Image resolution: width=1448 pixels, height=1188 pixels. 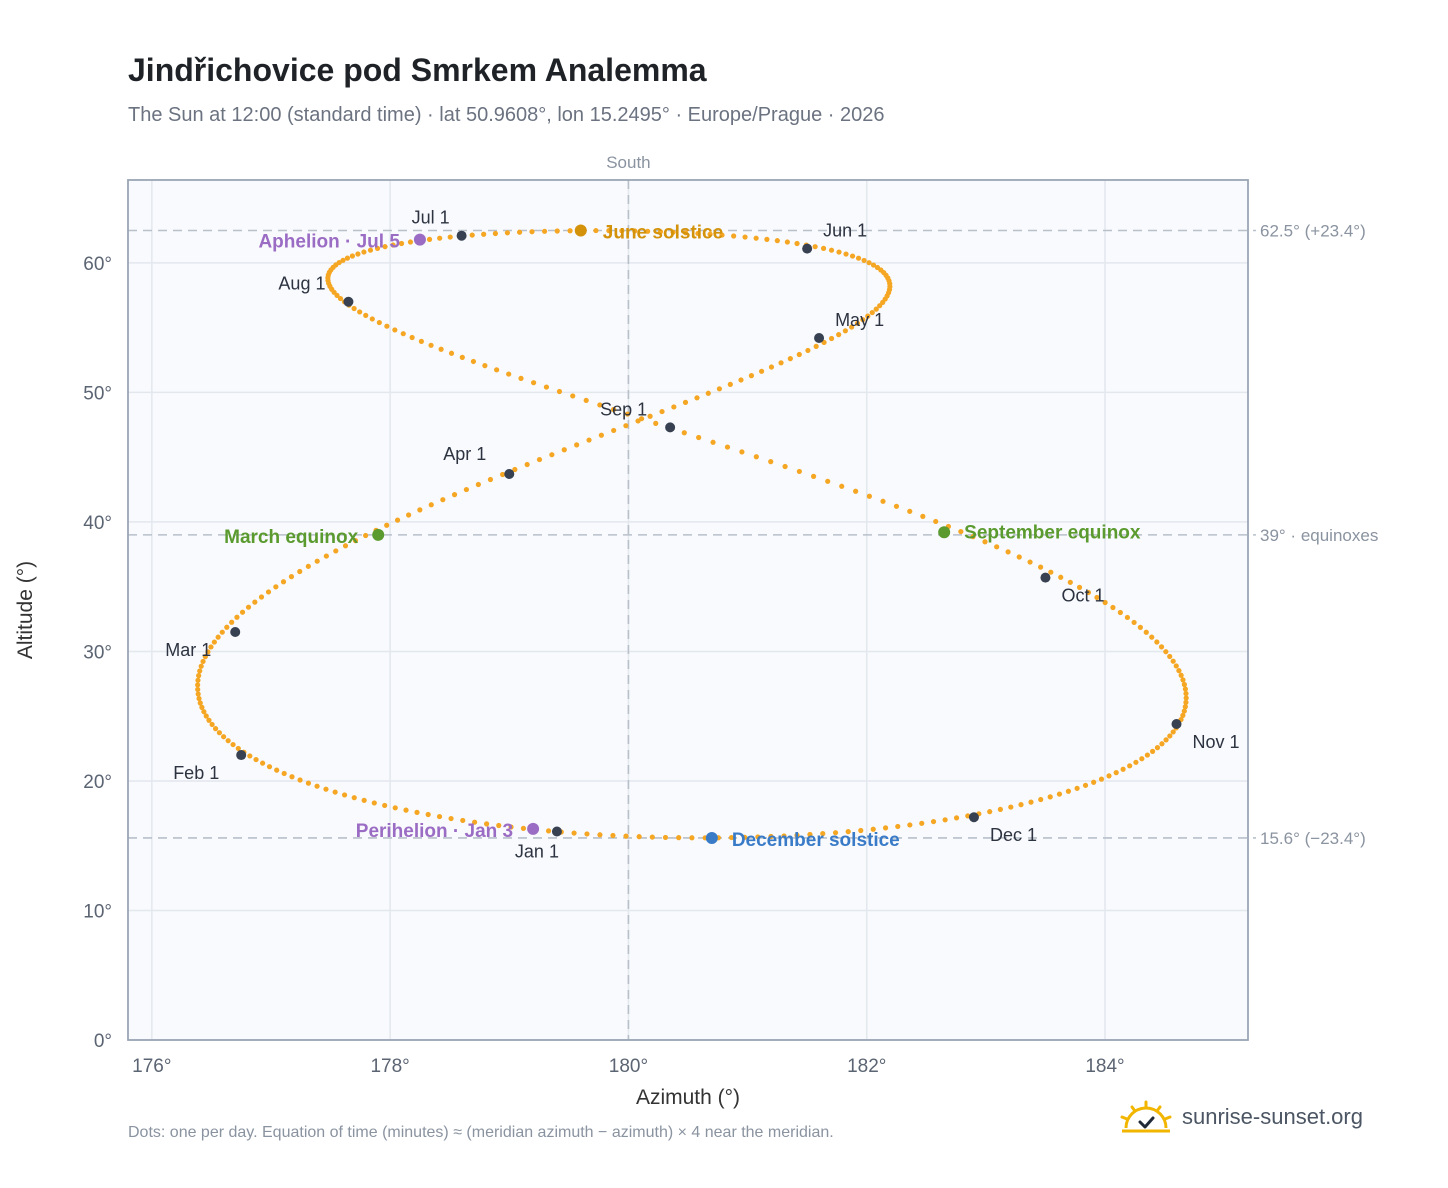 I want to click on event-label: September equinox, so click(x=1052, y=532).